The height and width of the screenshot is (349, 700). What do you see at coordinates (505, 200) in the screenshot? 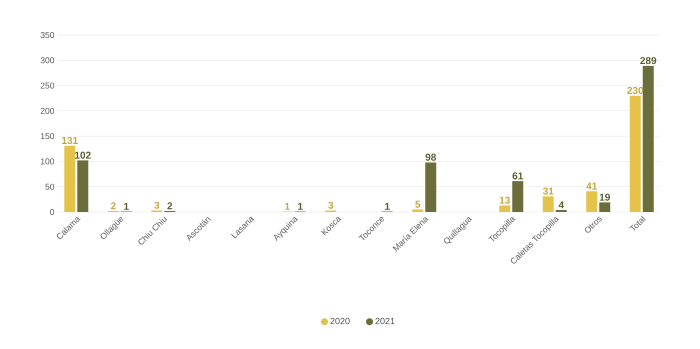
I see `data-label: 13` at bounding box center [505, 200].